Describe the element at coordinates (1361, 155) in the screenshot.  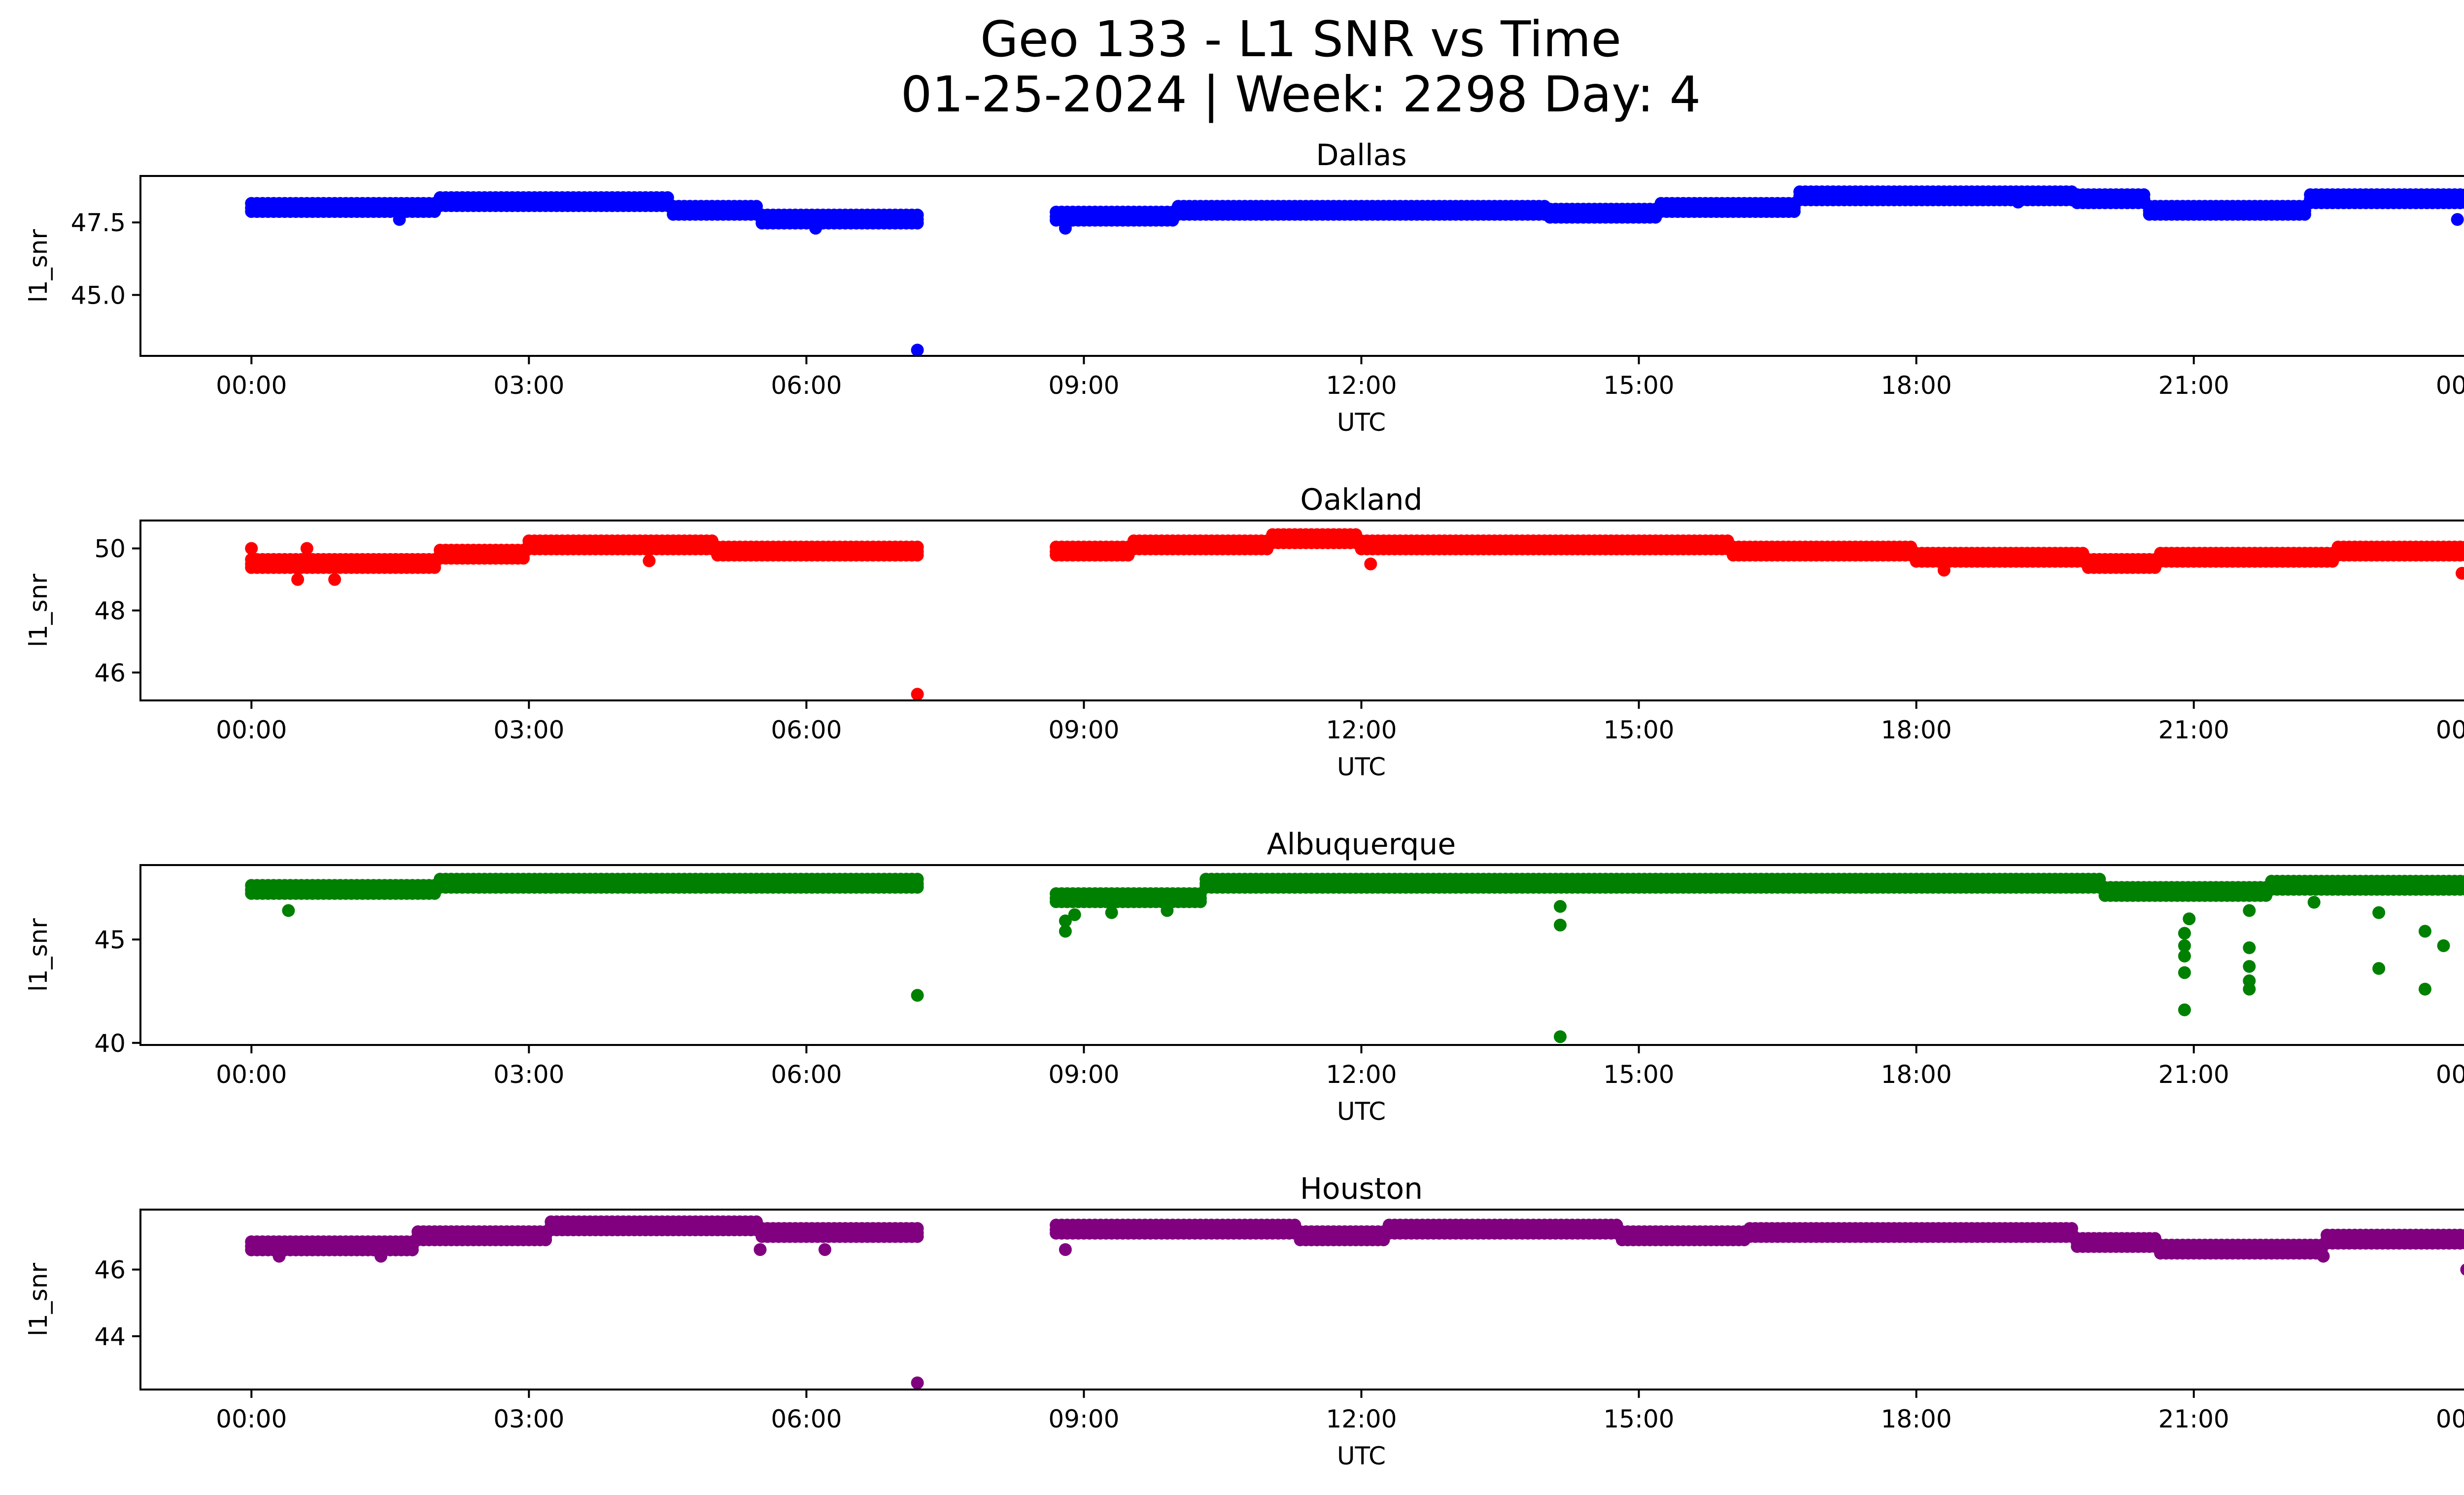
I see `subplot-title: Dallas` at that location.